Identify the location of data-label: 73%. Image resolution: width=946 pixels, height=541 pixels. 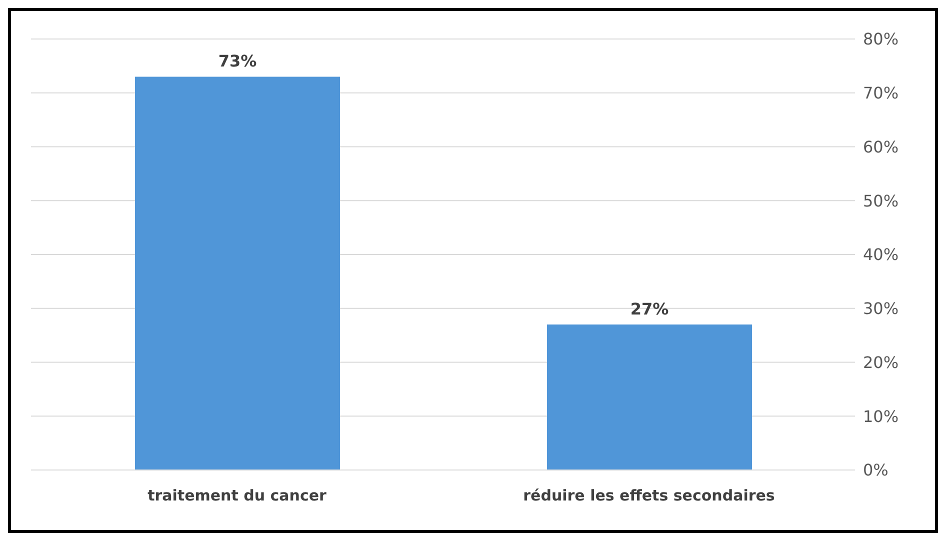
(237, 61).